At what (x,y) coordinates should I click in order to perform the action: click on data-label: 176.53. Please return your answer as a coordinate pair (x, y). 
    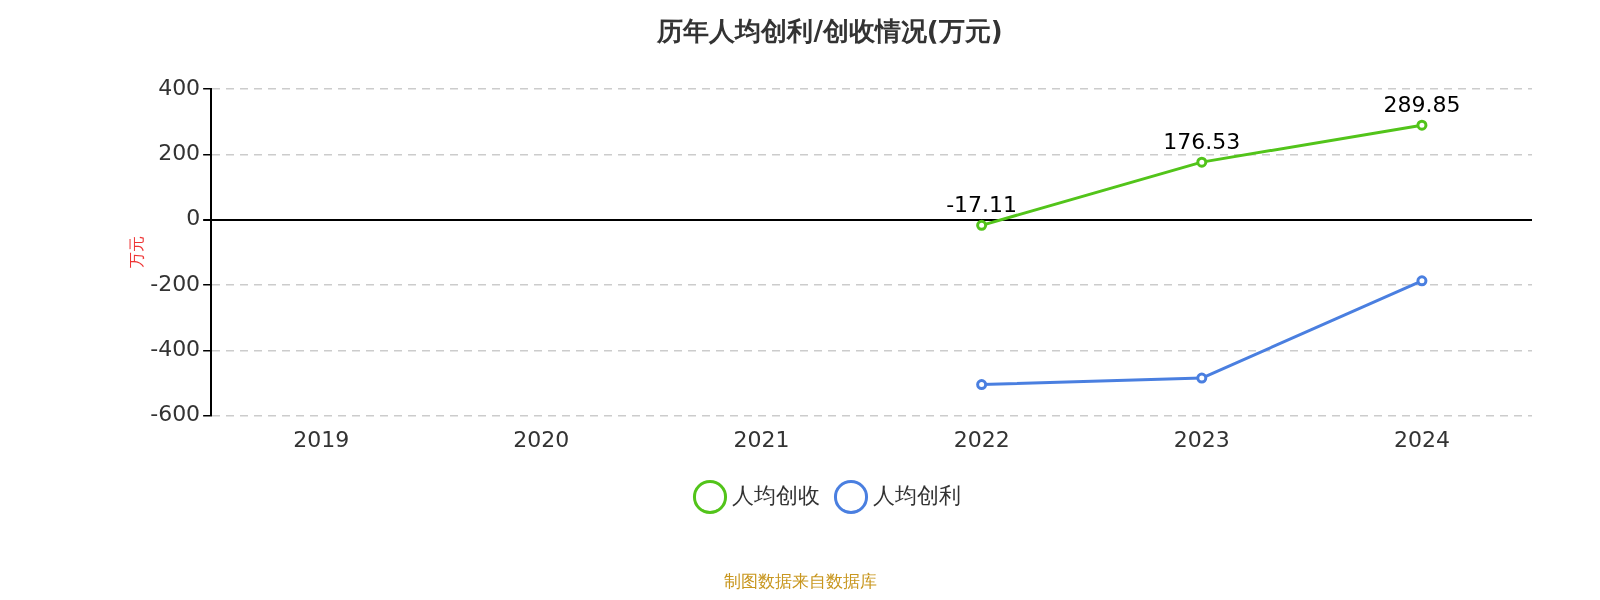
    Looking at the image, I should click on (1202, 141).